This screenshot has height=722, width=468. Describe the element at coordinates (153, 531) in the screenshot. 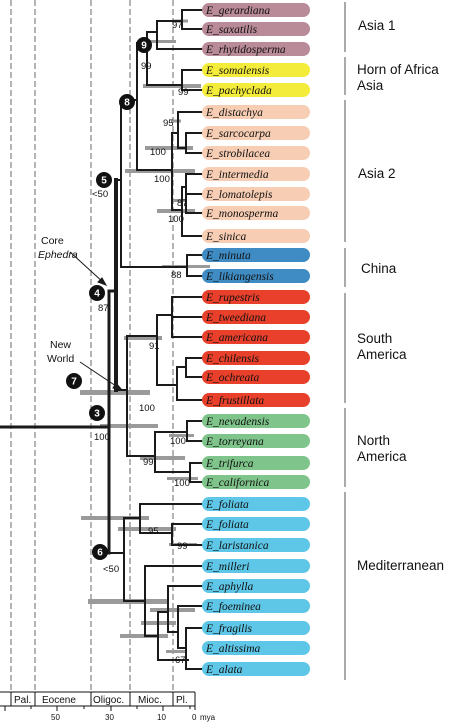

I see `support-value-15: 95` at that location.